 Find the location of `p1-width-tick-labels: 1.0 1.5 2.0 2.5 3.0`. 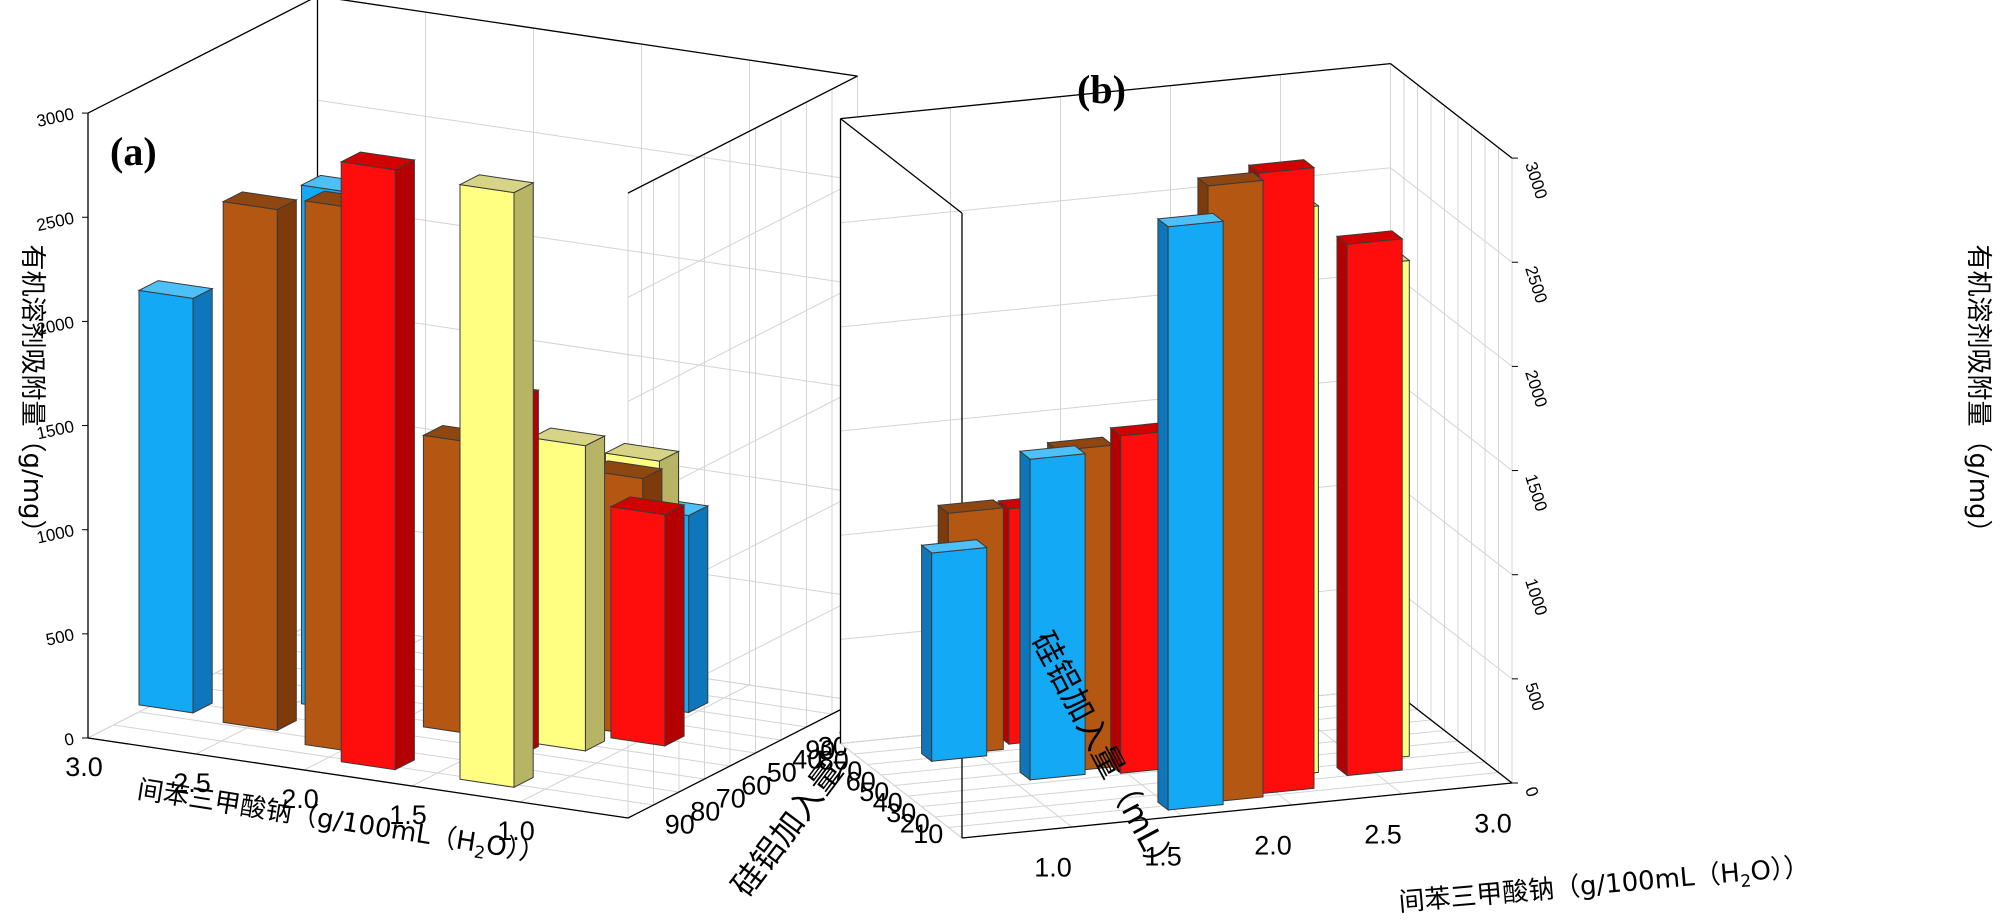

p1-width-tick-labels: 1.0 1.5 2.0 2.5 3.0 is located at coordinates (1273, 846).